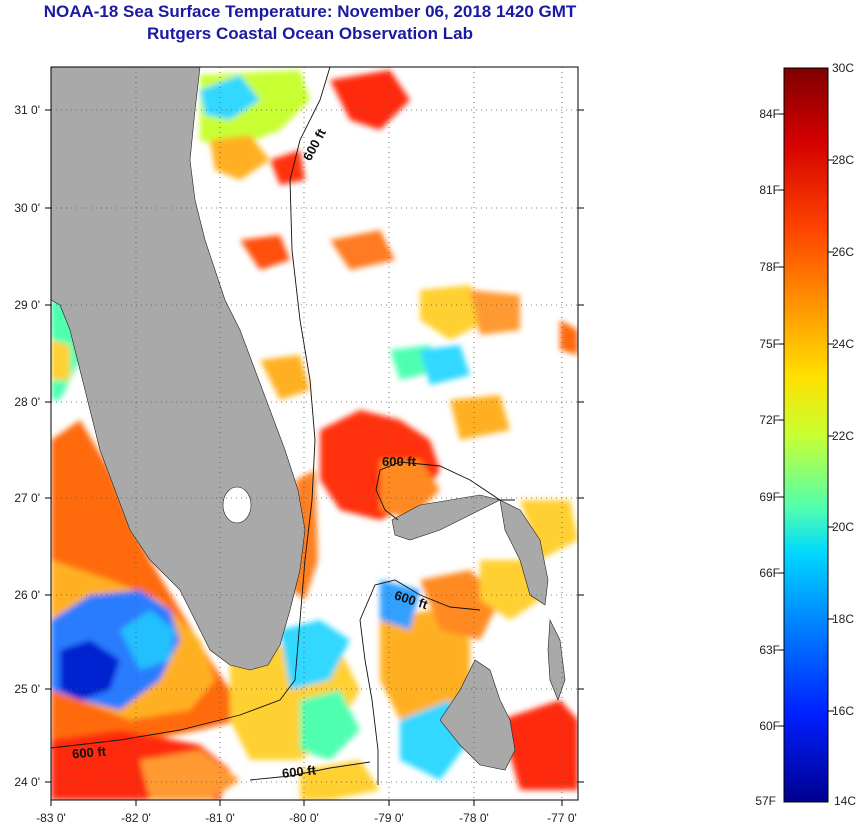 The height and width of the screenshot is (832, 865). Describe the element at coordinates (769, 650) in the screenshot. I see `colorbar-fahrenheit-label: 63F` at that location.